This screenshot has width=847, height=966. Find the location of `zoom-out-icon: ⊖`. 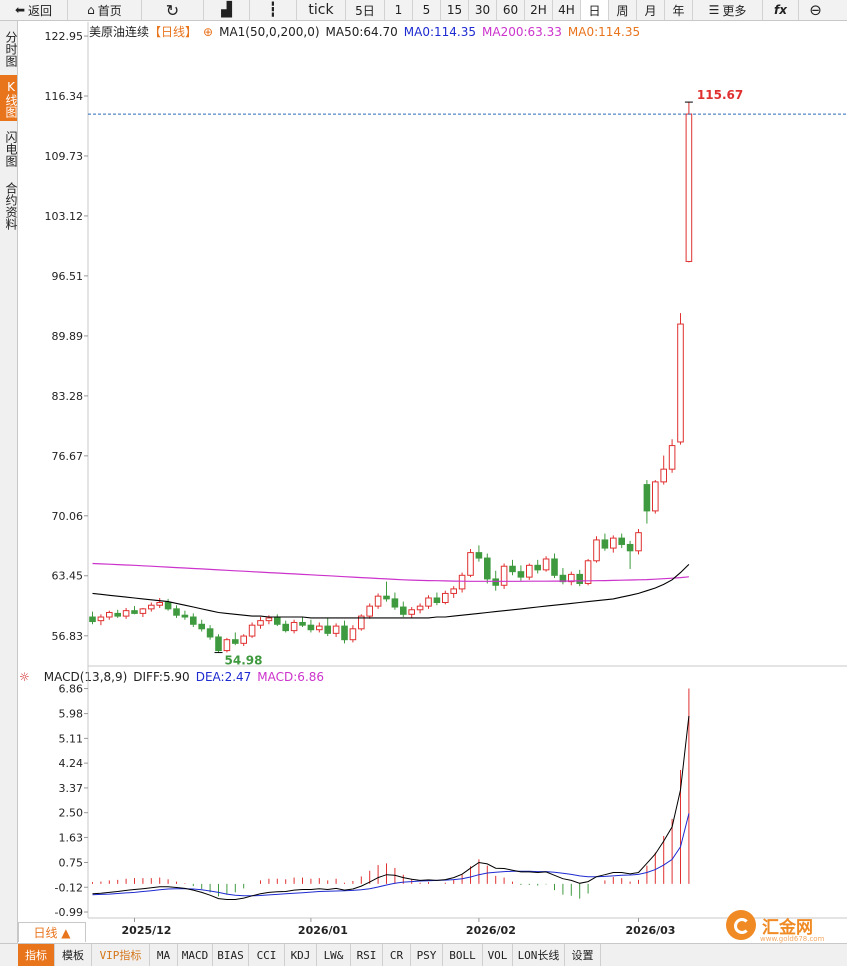

zoom-out-icon: ⊖ is located at coordinates (815, 10).